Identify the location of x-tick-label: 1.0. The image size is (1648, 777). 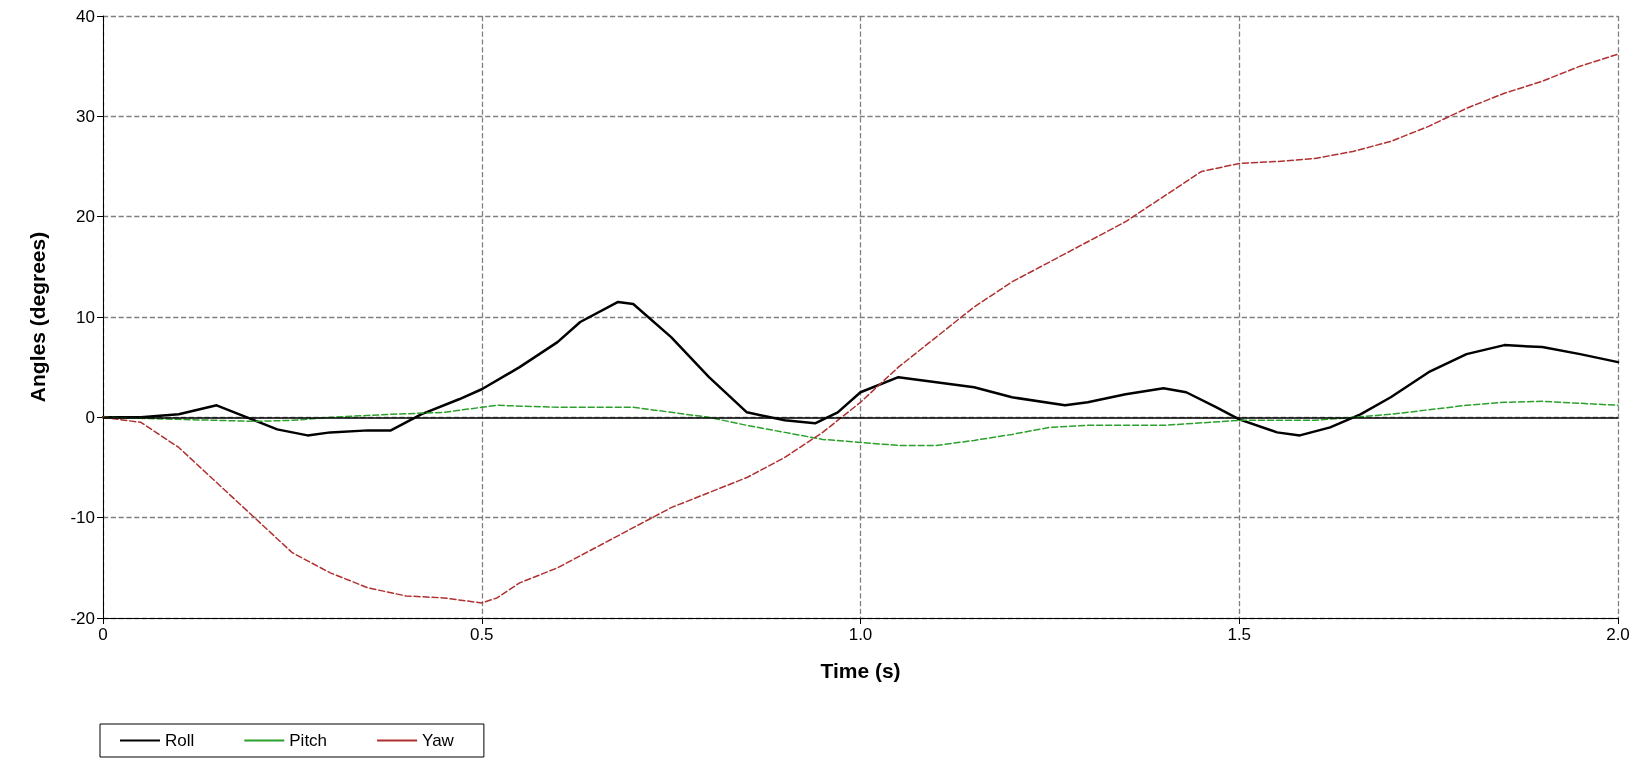
(860, 634).